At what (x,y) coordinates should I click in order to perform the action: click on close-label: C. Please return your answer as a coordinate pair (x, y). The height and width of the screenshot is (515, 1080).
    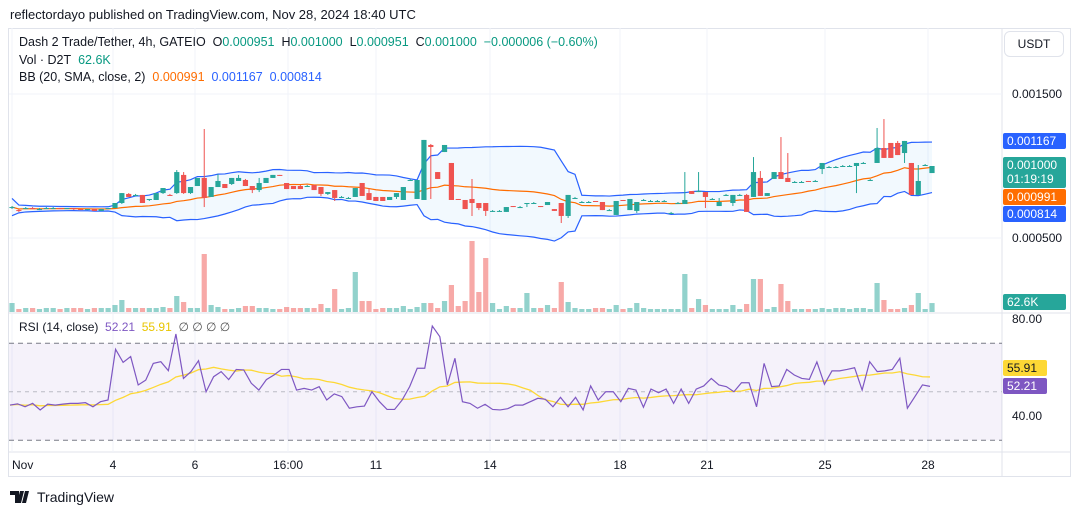
    Looking at the image, I should click on (420, 42).